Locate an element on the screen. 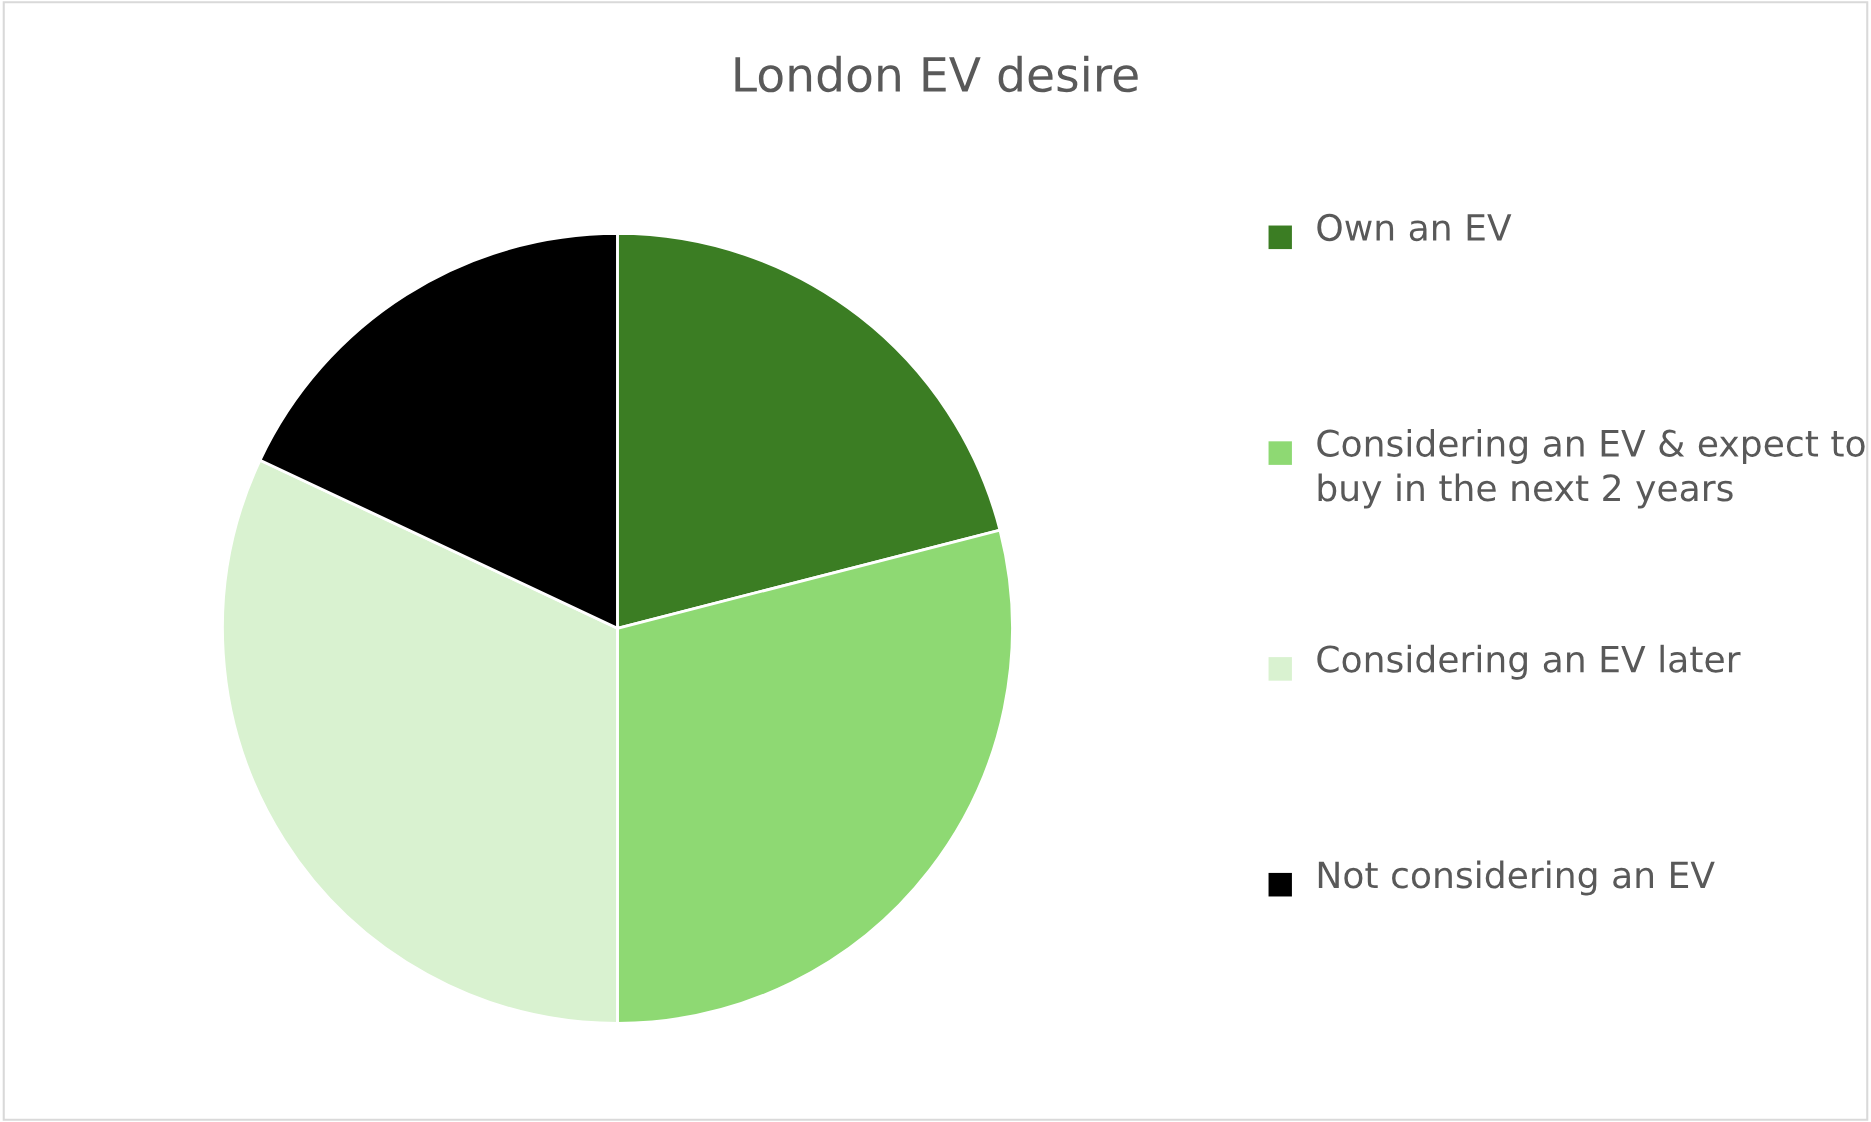  legend-label: Own an EV is located at coordinates (1414, 227).